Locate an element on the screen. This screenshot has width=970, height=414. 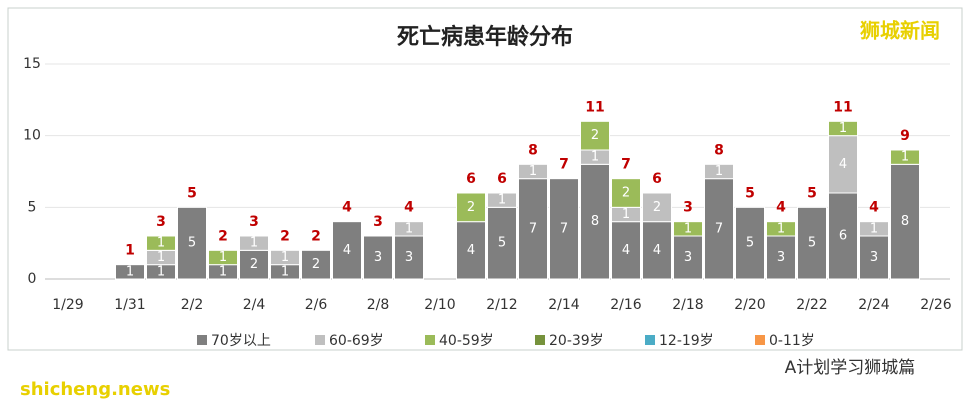
x-tick-label: 2/16 is located at coordinates (626, 305).